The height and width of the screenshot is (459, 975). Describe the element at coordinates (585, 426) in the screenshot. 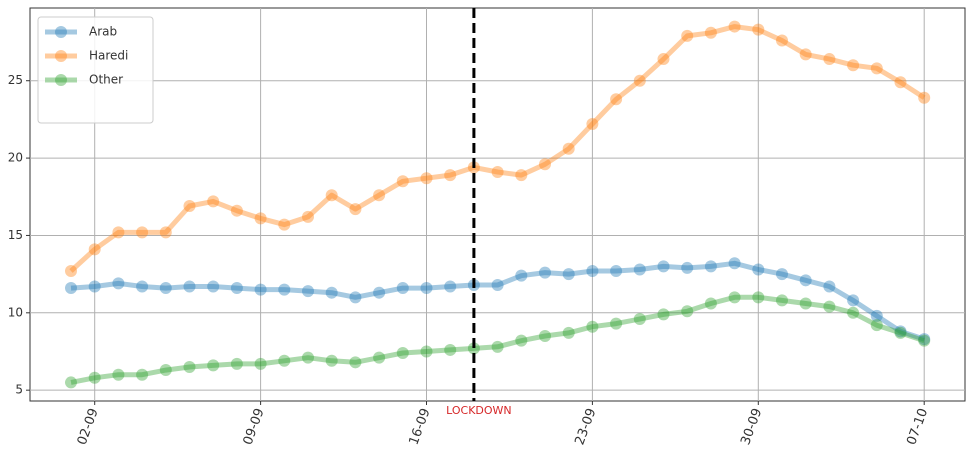

I see `x-tick-label: 23-09` at that location.